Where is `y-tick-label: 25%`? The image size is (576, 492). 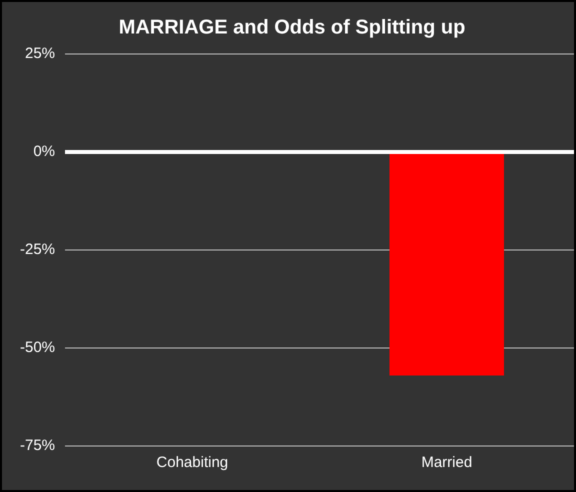 y-tick-label: 25% is located at coordinates (40, 53).